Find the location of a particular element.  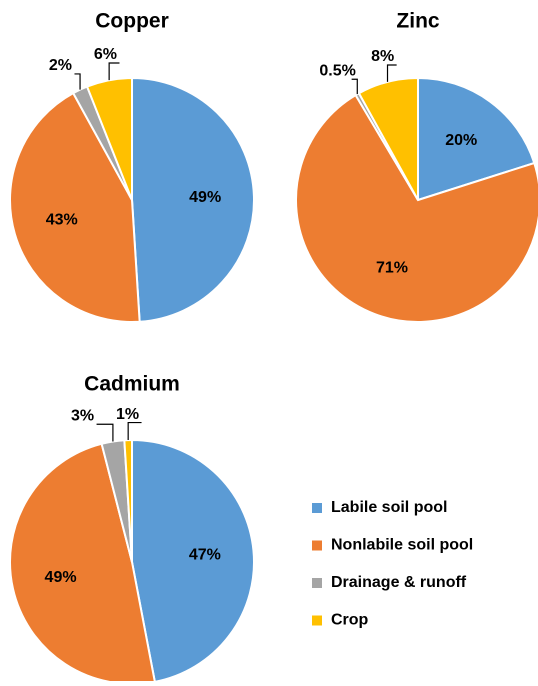

legend-label: Drainage & runoff is located at coordinates (399, 582).